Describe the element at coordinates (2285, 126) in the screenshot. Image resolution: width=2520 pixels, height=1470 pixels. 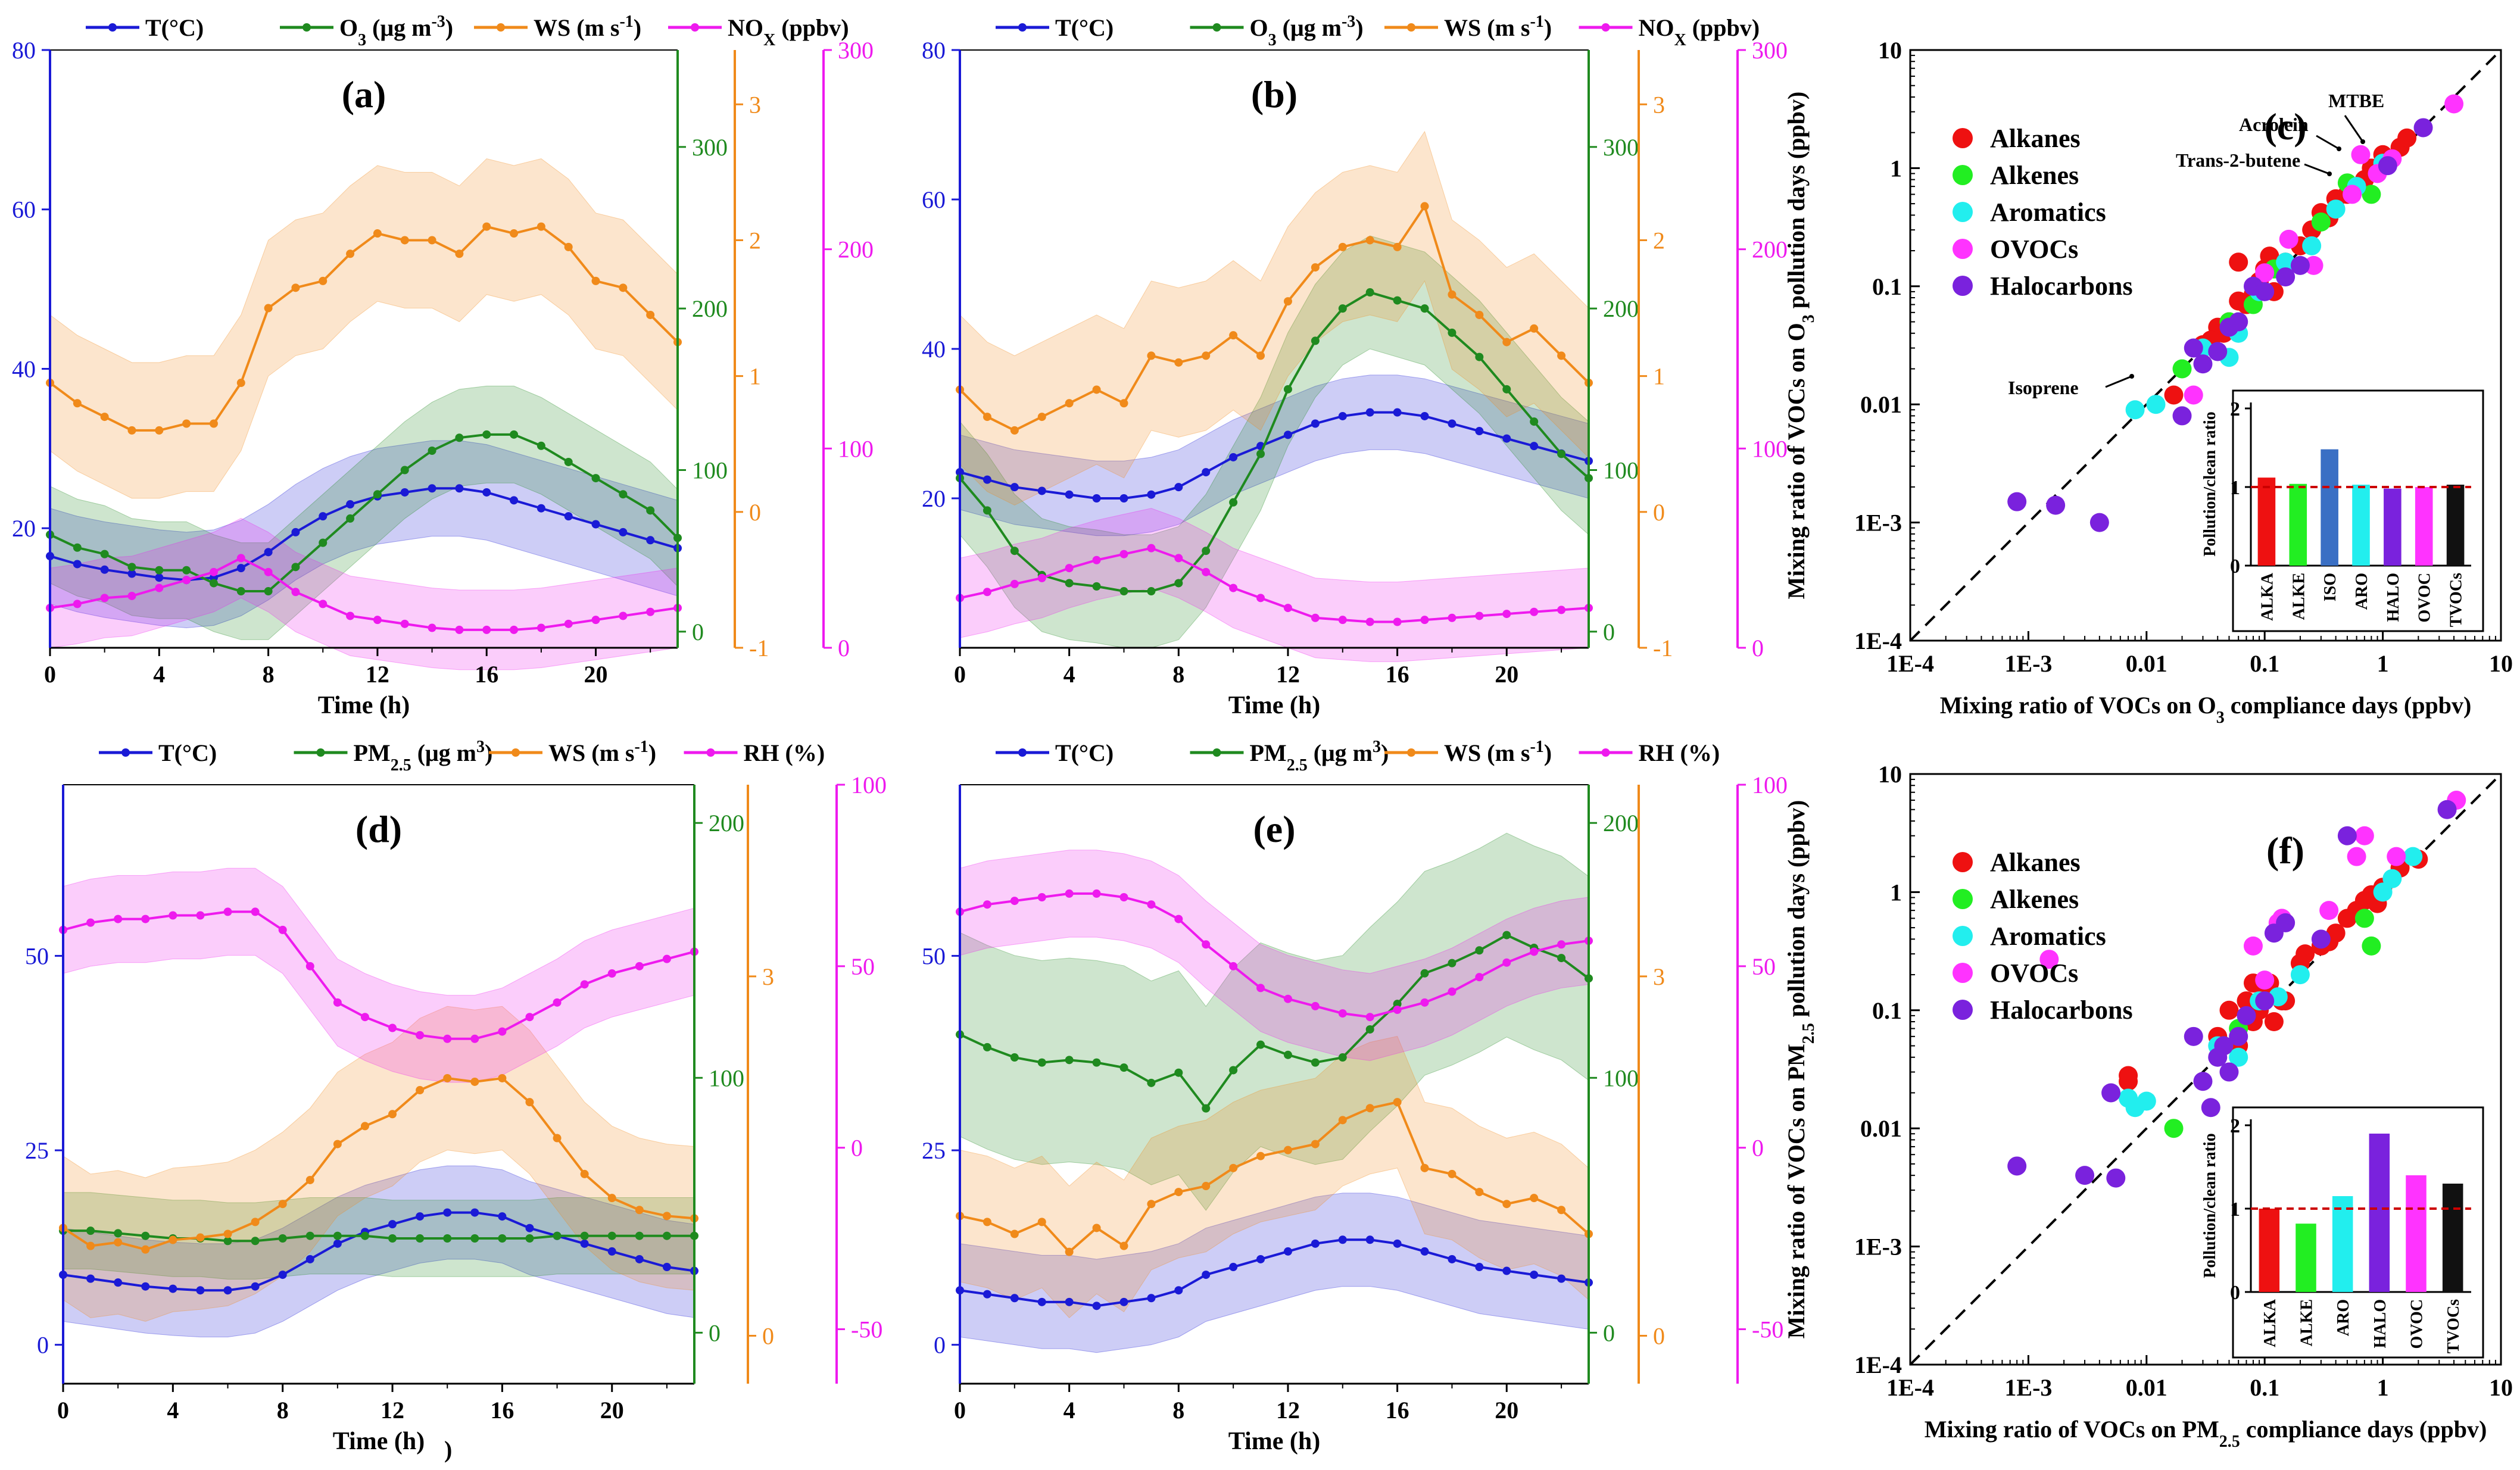
I see `panel-letter: (c)` at that location.